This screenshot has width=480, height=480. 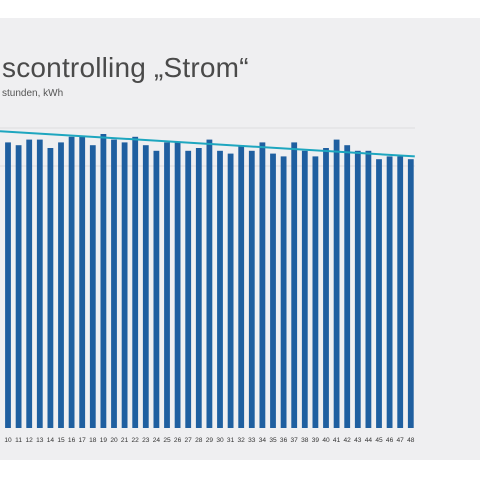 What do you see at coordinates (125, 440) in the screenshot?
I see `x-tick-label: 21` at bounding box center [125, 440].